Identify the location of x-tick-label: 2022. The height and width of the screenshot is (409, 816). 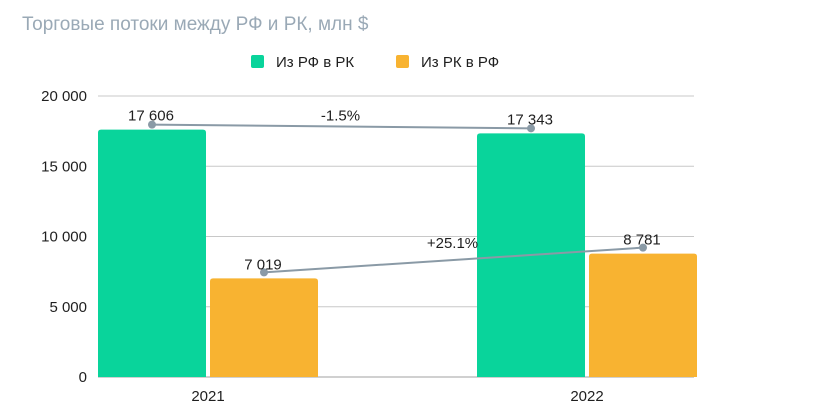
(586, 396).